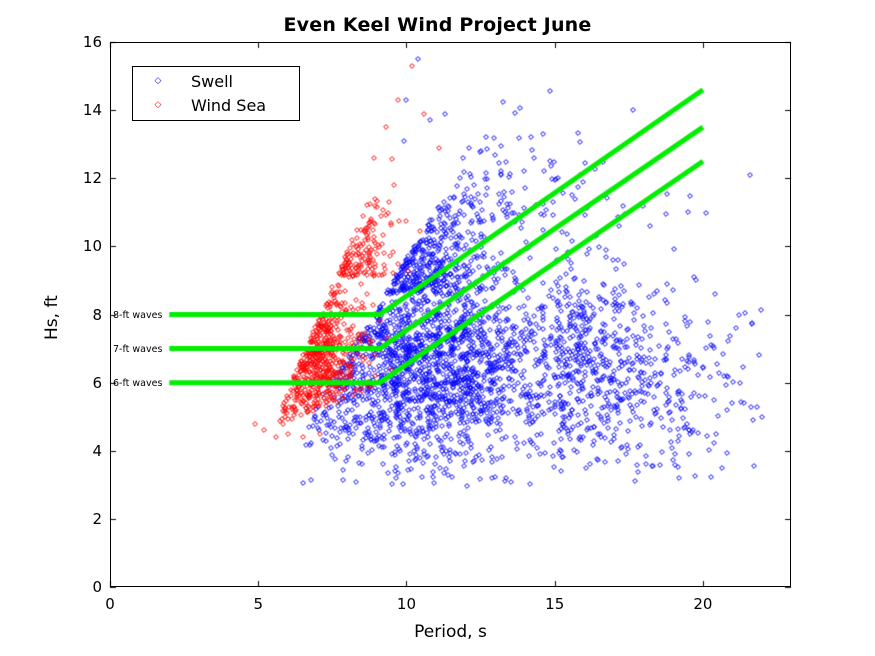 The width and height of the screenshot is (875, 656). Describe the element at coordinates (92, 178) in the screenshot. I see `y-tick-12: 12` at that location.